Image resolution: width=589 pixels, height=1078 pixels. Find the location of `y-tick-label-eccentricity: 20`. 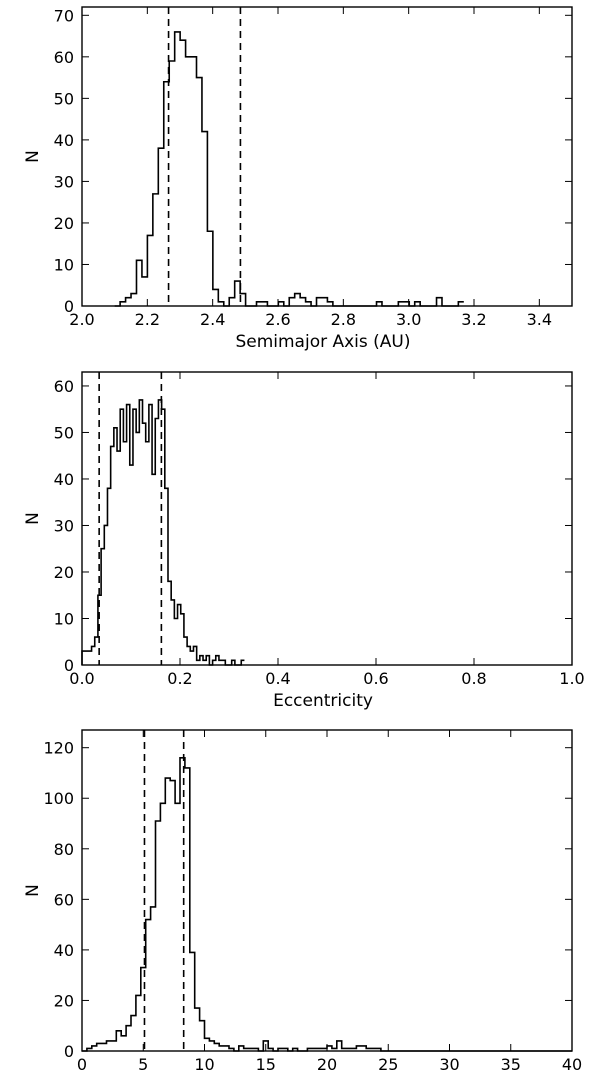

y-tick-label-eccentricity: 20 is located at coordinates (64, 572).